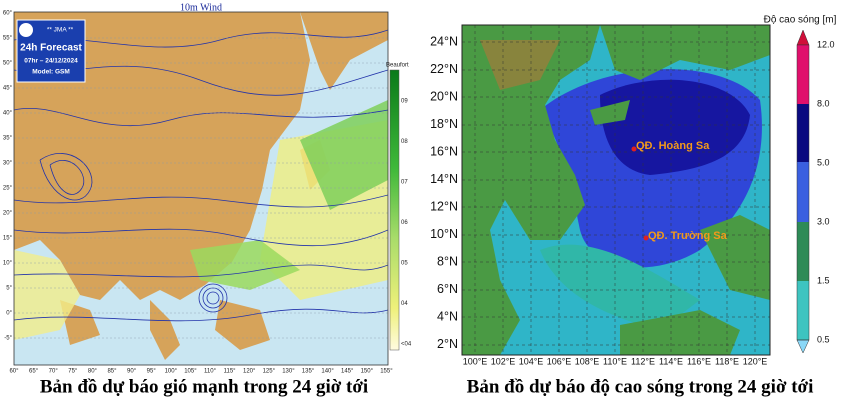 This screenshot has height=401, width=843. I want to click on badge-line: Model: GSM, so click(51, 72).